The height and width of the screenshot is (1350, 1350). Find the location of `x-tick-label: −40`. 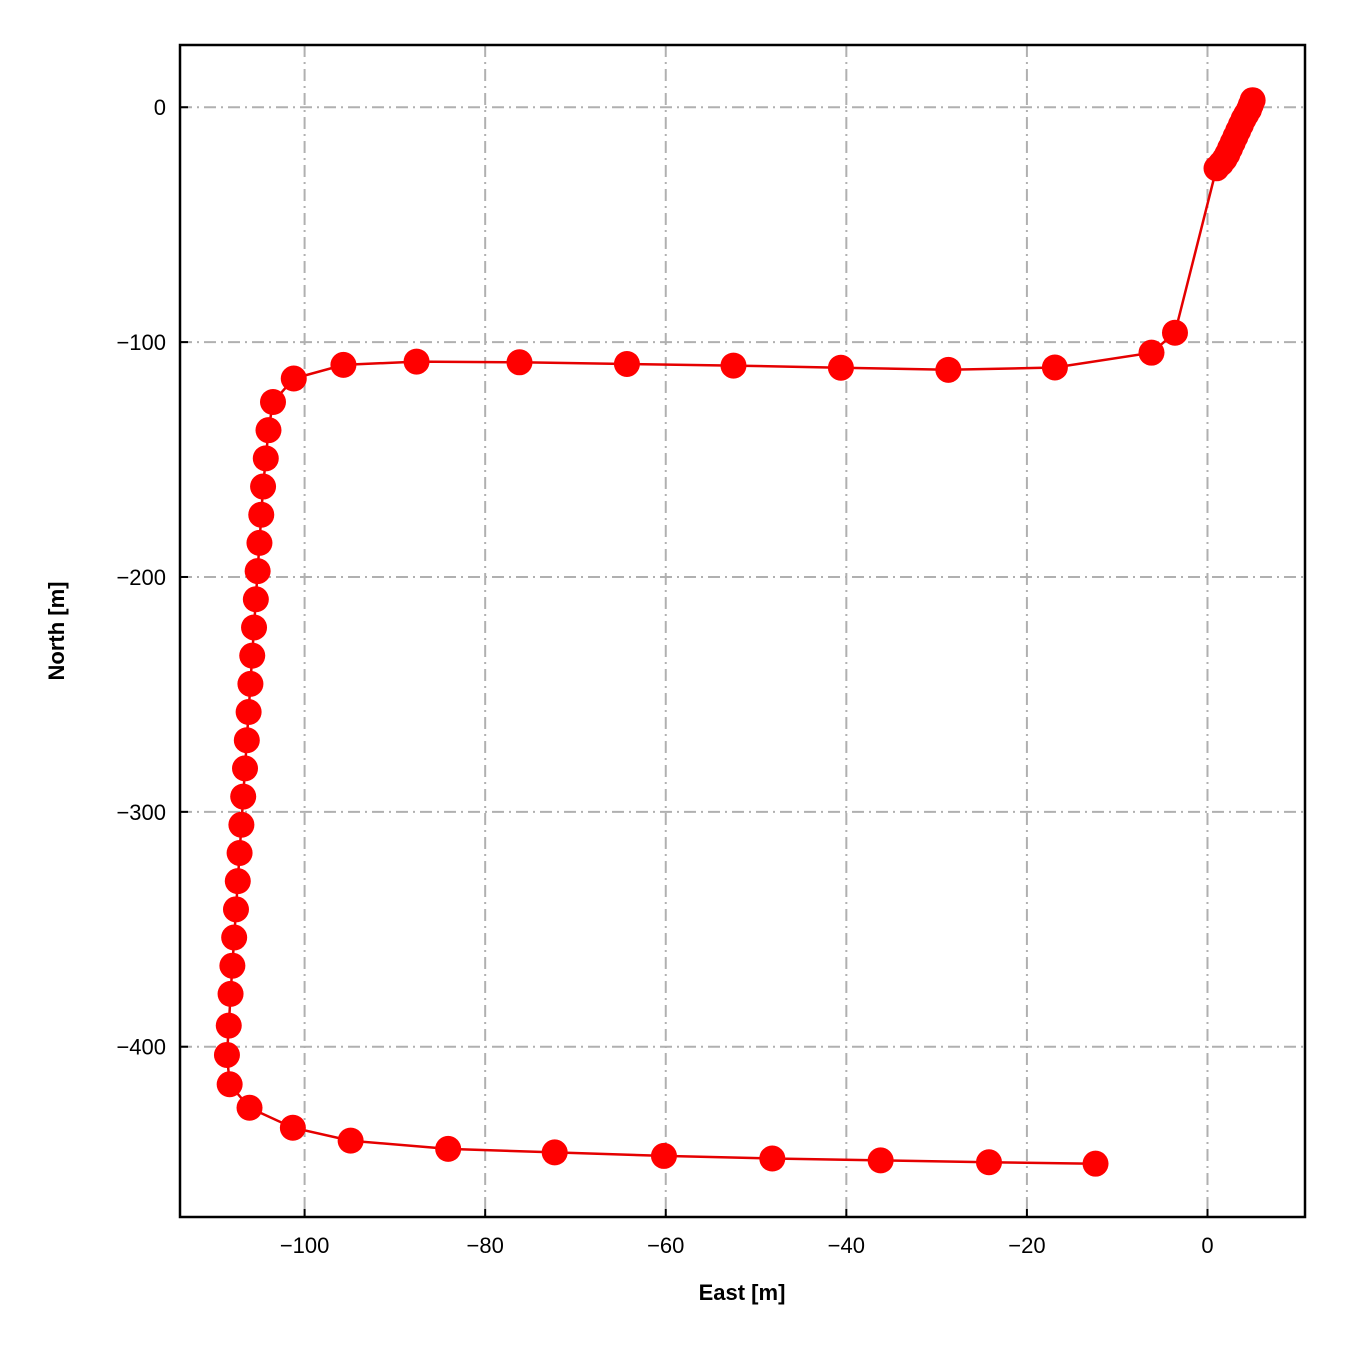

x-tick-label: −40 is located at coordinates (846, 1245).